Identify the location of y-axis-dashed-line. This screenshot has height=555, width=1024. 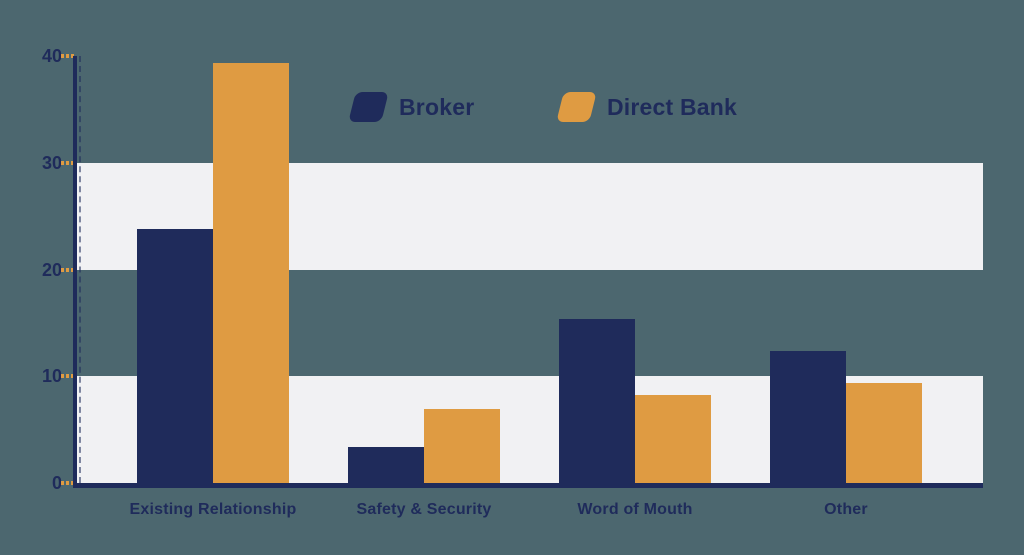
(80, 269).